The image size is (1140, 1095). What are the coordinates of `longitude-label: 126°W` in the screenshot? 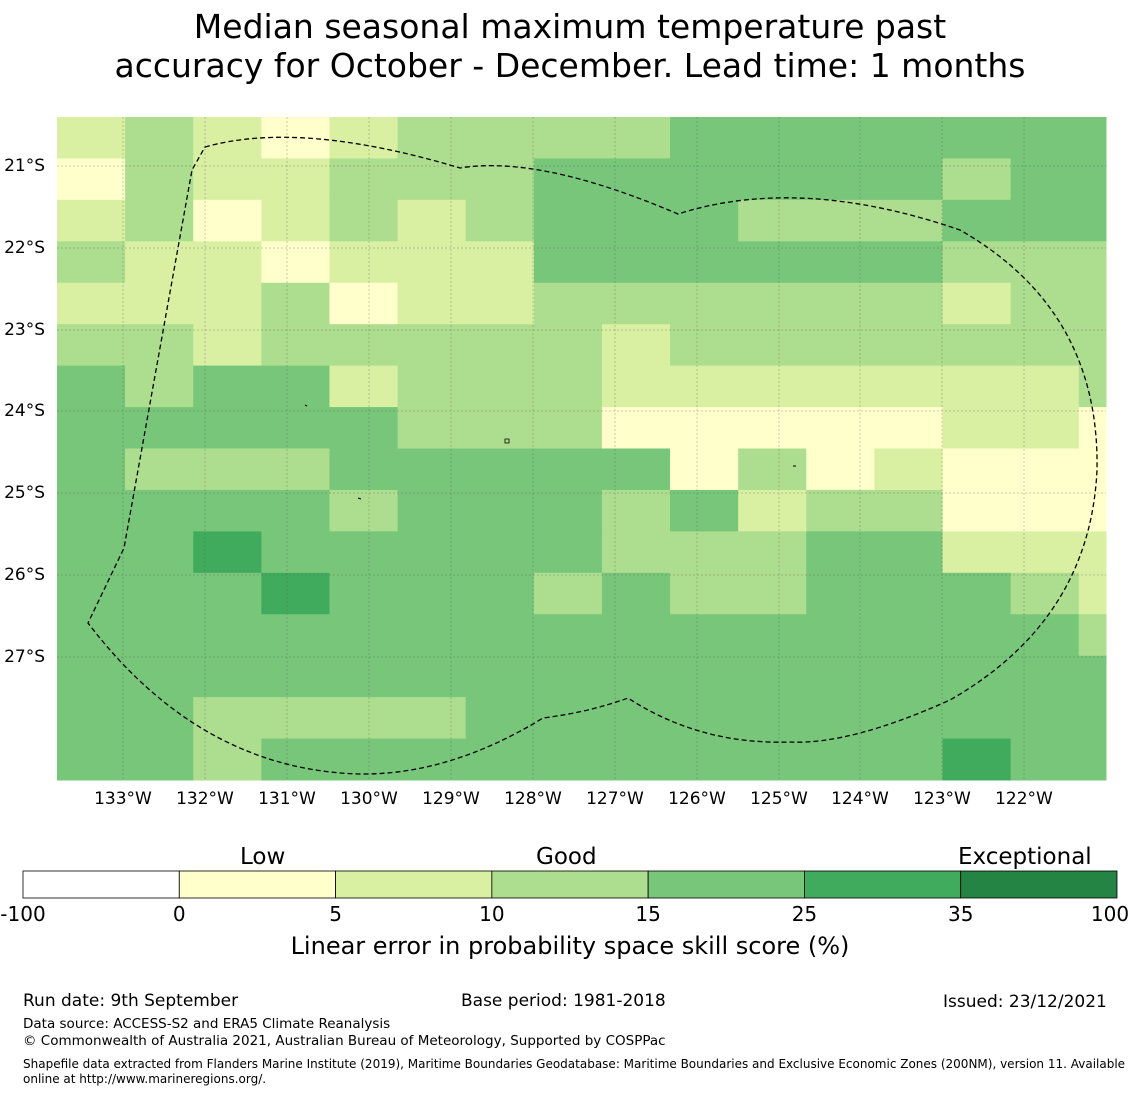 It's located at (697, 799).